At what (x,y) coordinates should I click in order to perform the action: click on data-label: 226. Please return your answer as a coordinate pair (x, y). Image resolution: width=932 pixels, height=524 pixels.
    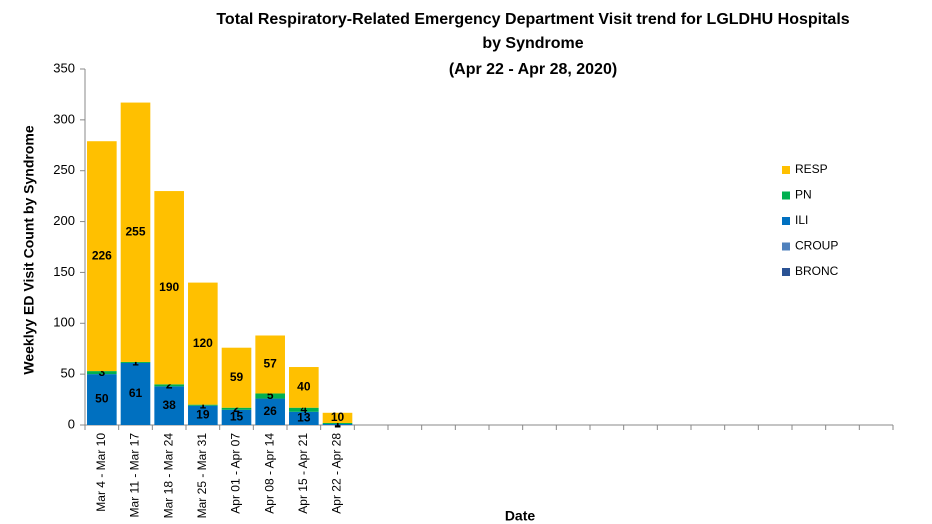
    Looking at the image, I should click on (102, 255).